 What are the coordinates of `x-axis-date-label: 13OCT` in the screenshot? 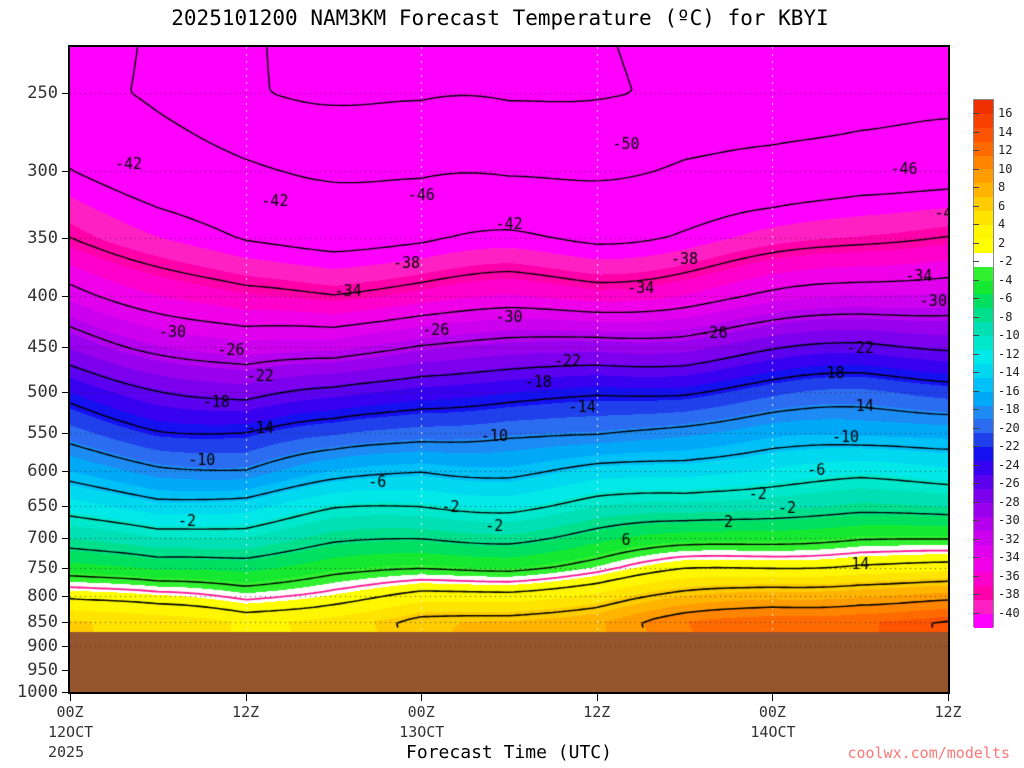 It's located at (422, 732).